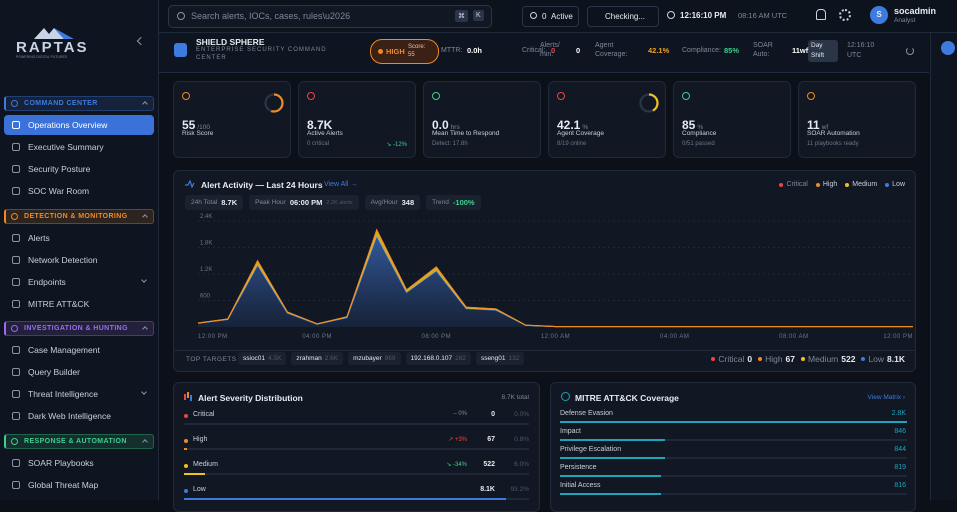  What do you see at coordinates (900, 431) in the screenshot?
I see `technique-count: 846` at bounding box center [900, 431].